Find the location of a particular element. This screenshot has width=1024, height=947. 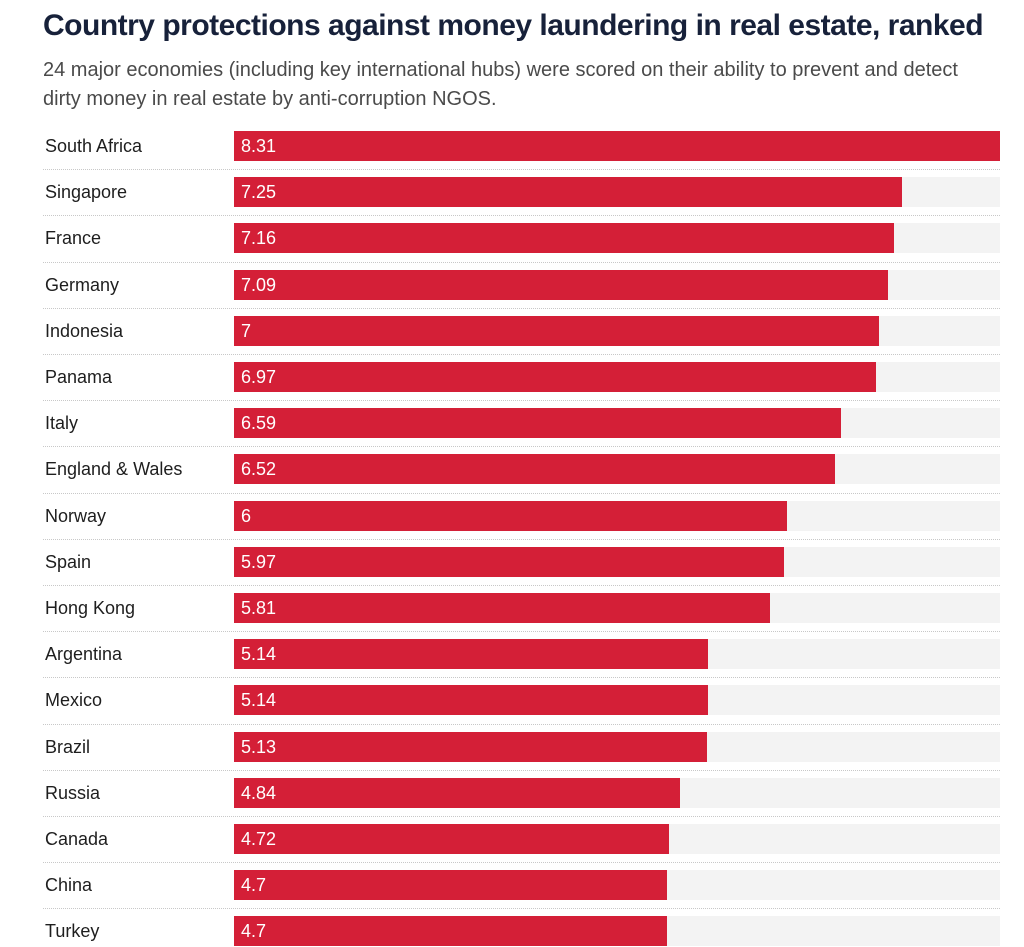

bar-track: 5.97 is located at coordinates (617, 562).